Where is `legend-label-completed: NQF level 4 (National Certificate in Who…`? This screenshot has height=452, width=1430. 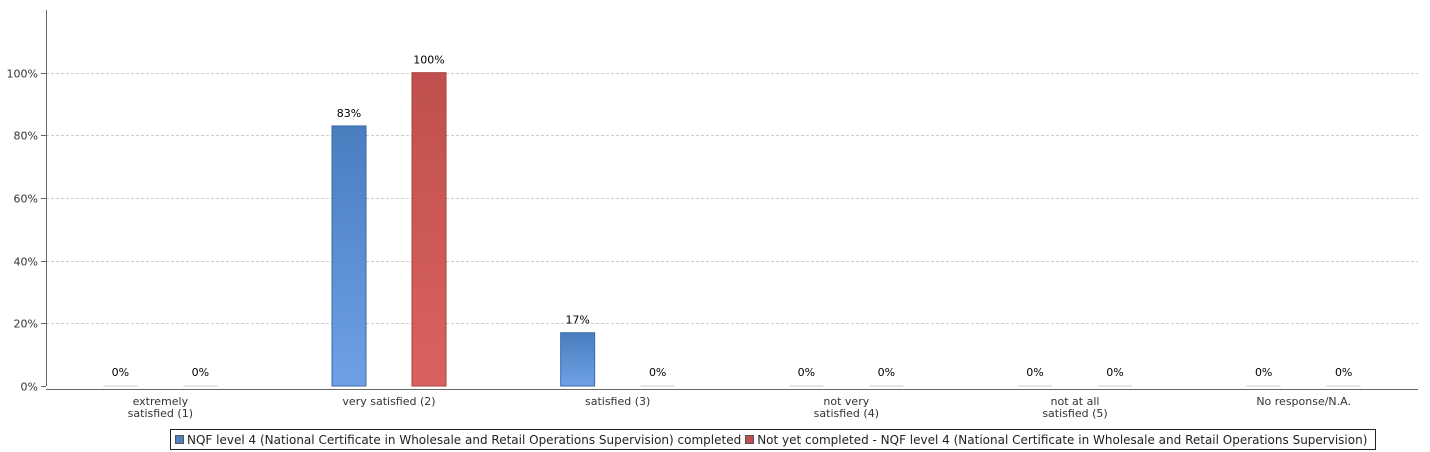
legend-label-completed: NQF level 4 (National Certificate in Who… is located at coordinates (464, 439).